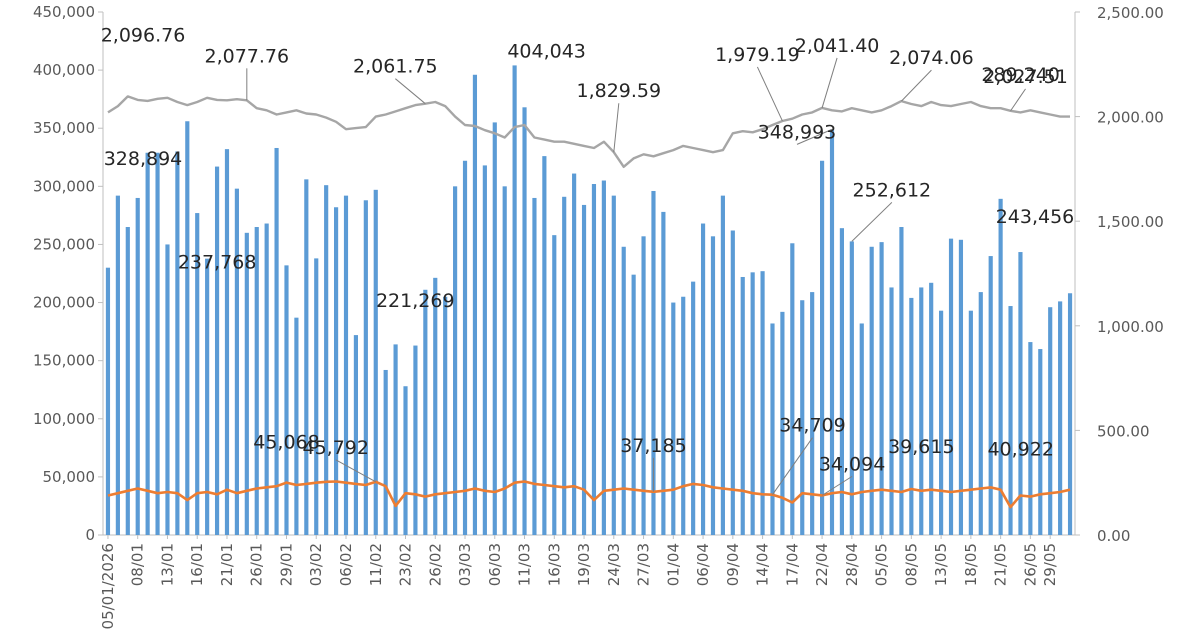 This screenshot has width=1200, height=630. I want to click on x-tick-label: 29/01, so click(286, 564).